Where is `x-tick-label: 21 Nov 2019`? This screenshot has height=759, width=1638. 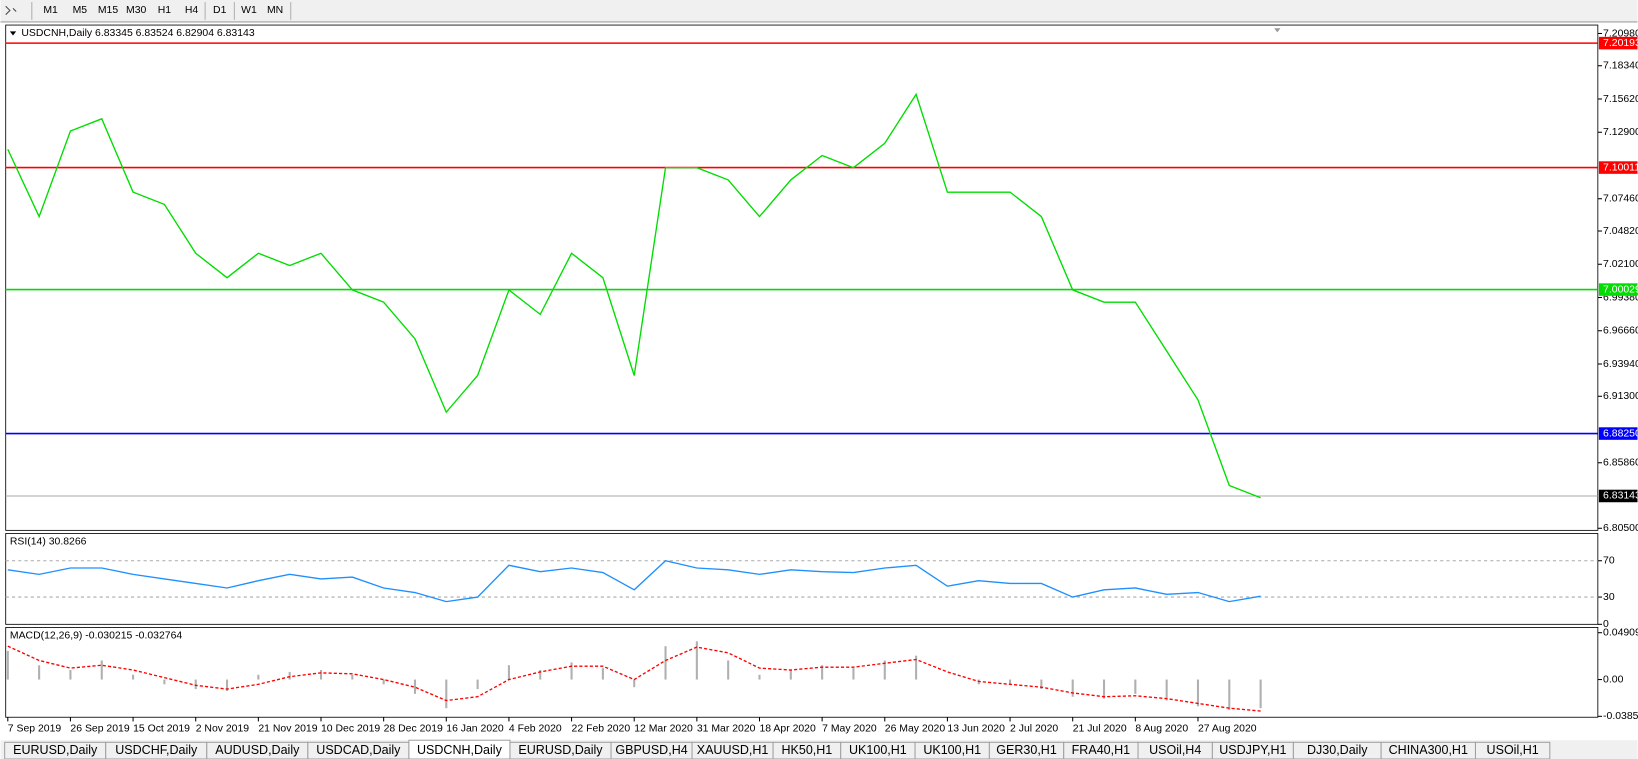 x-tick-label: 21 Nov 2019 is located at coordinates (287, 728).